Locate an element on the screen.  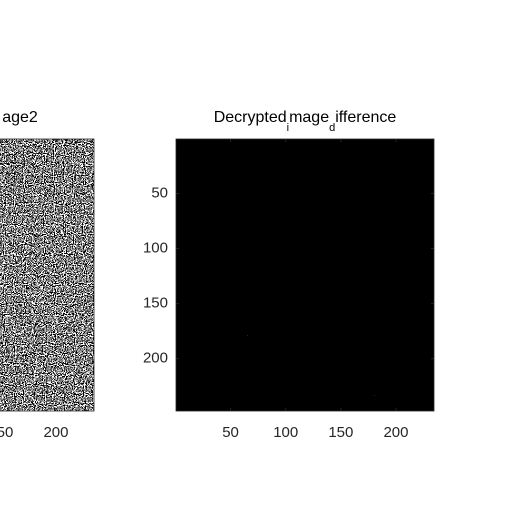
y-tick-label: 150 is located at coordinates (155, 303).